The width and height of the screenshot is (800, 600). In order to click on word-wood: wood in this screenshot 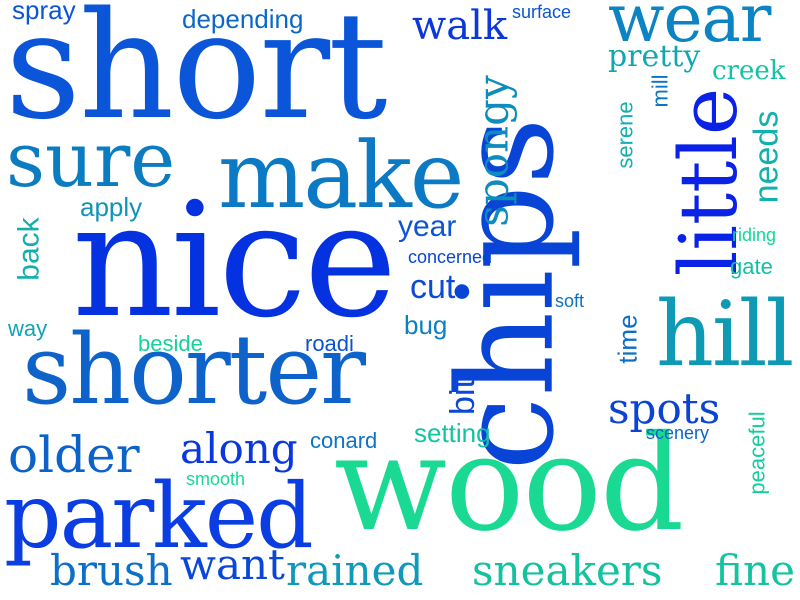, I will do `click(509, 484)`.